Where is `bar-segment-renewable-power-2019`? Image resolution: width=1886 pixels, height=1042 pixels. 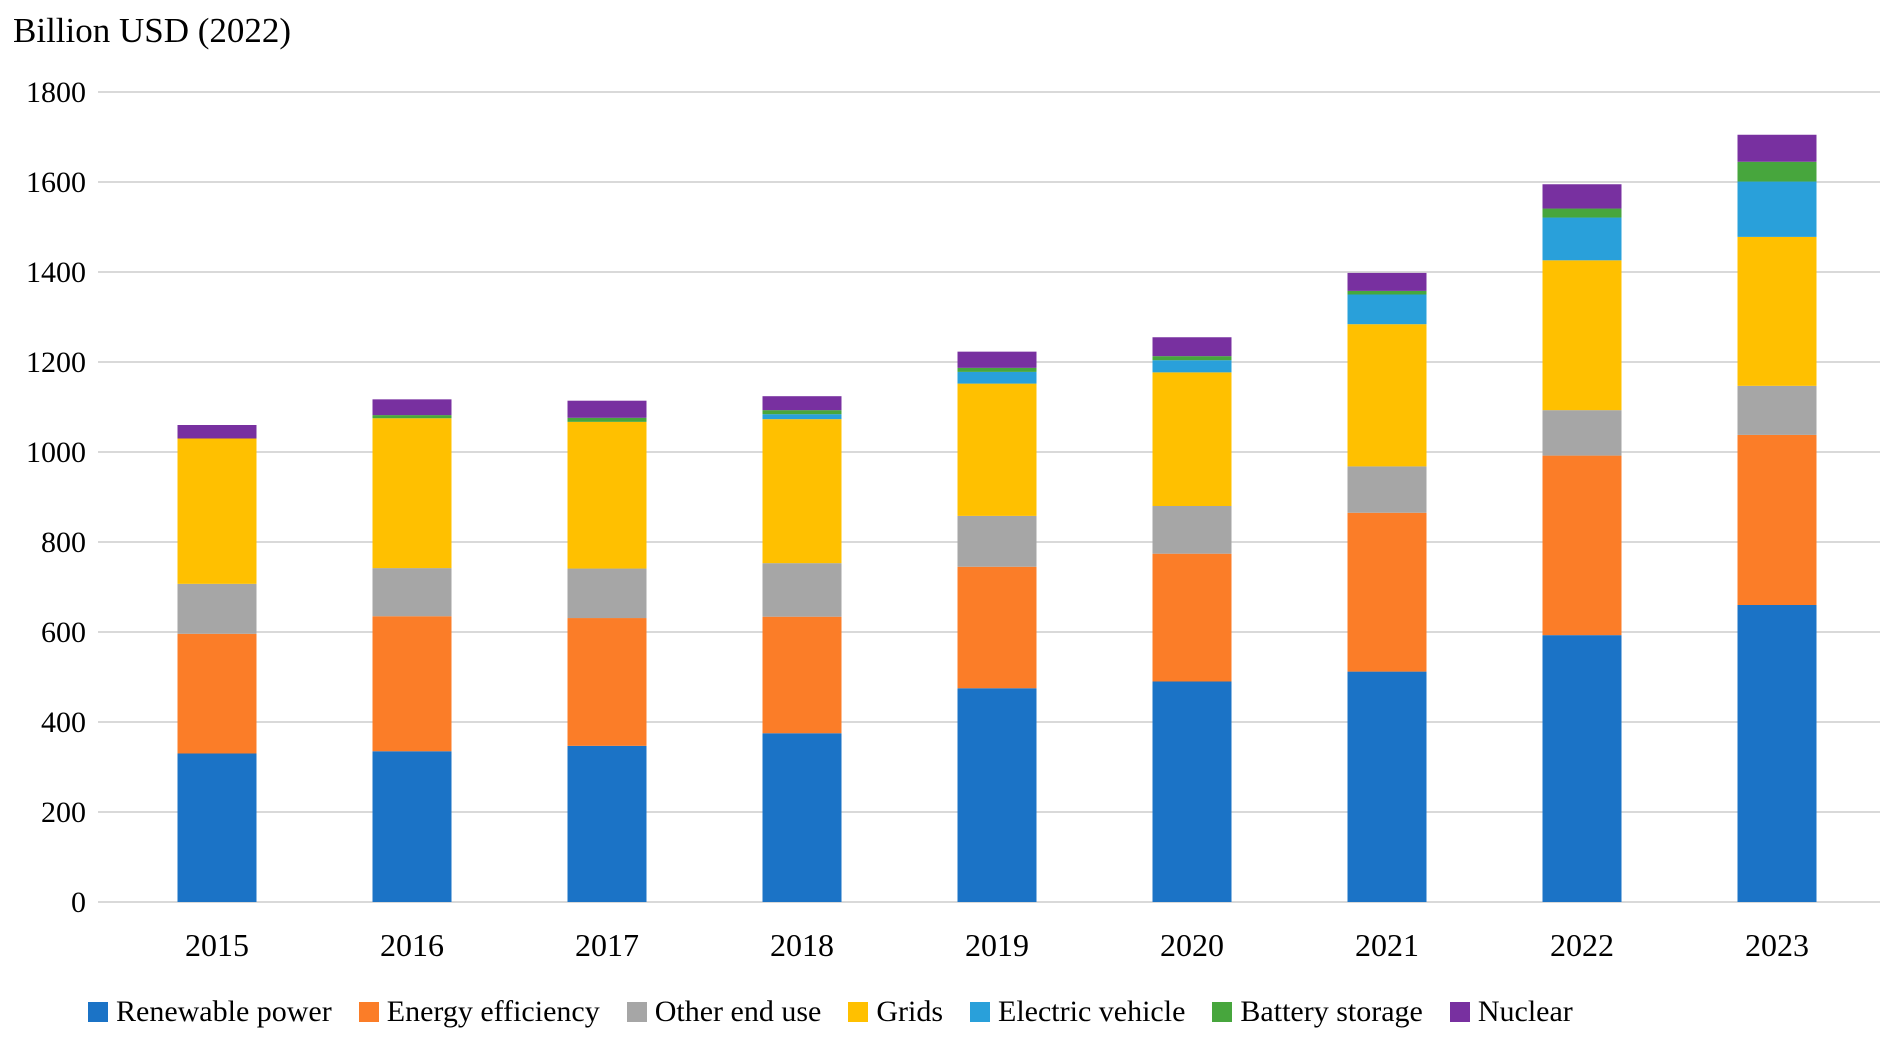
bar-segment-renewable-power-2019 is located at coordinates (997, 795).